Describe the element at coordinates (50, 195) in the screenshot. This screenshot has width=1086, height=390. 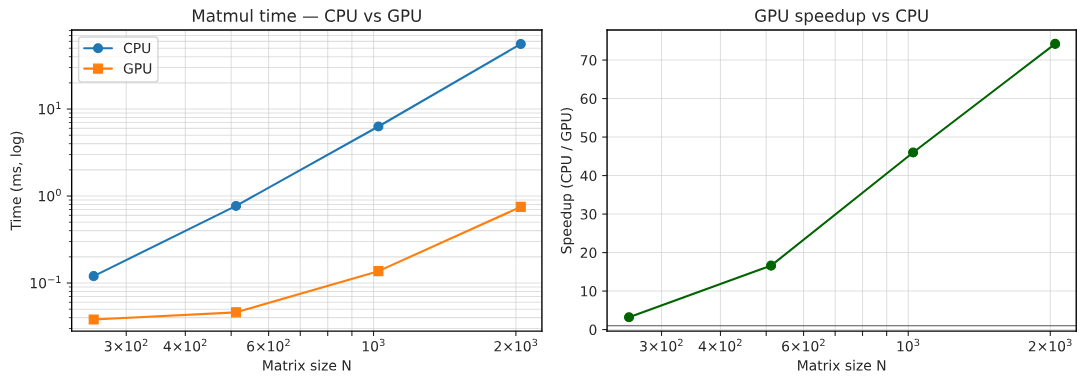
I see `y-tick-label: 10$^{0}$` at that location.